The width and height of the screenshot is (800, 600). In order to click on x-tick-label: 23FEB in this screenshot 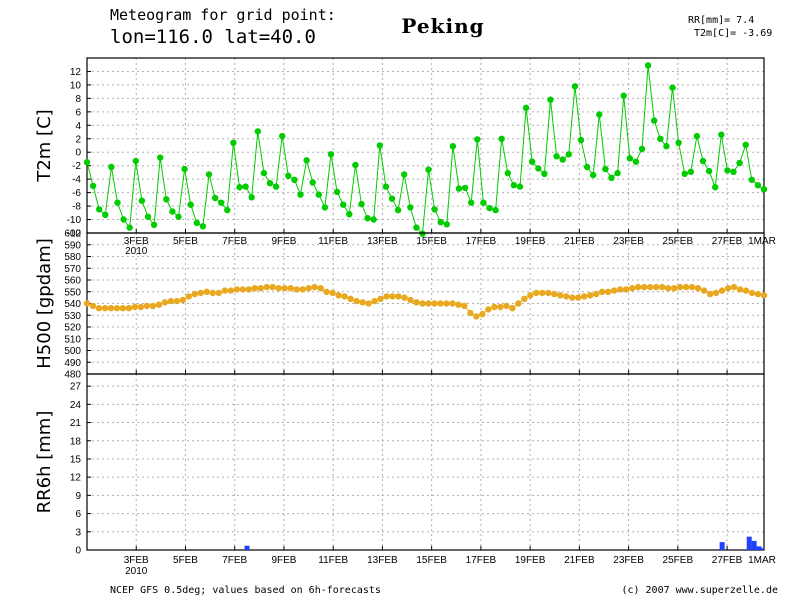, I will do `click(628, 241)`.